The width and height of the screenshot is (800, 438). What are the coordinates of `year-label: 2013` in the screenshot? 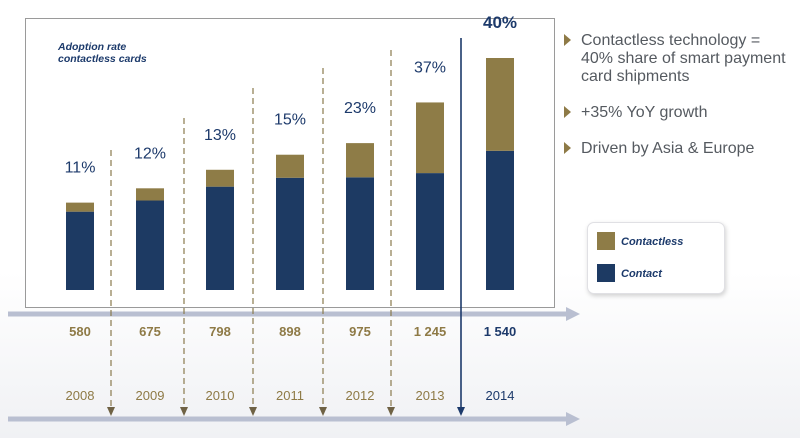 It's located at (430, 395).